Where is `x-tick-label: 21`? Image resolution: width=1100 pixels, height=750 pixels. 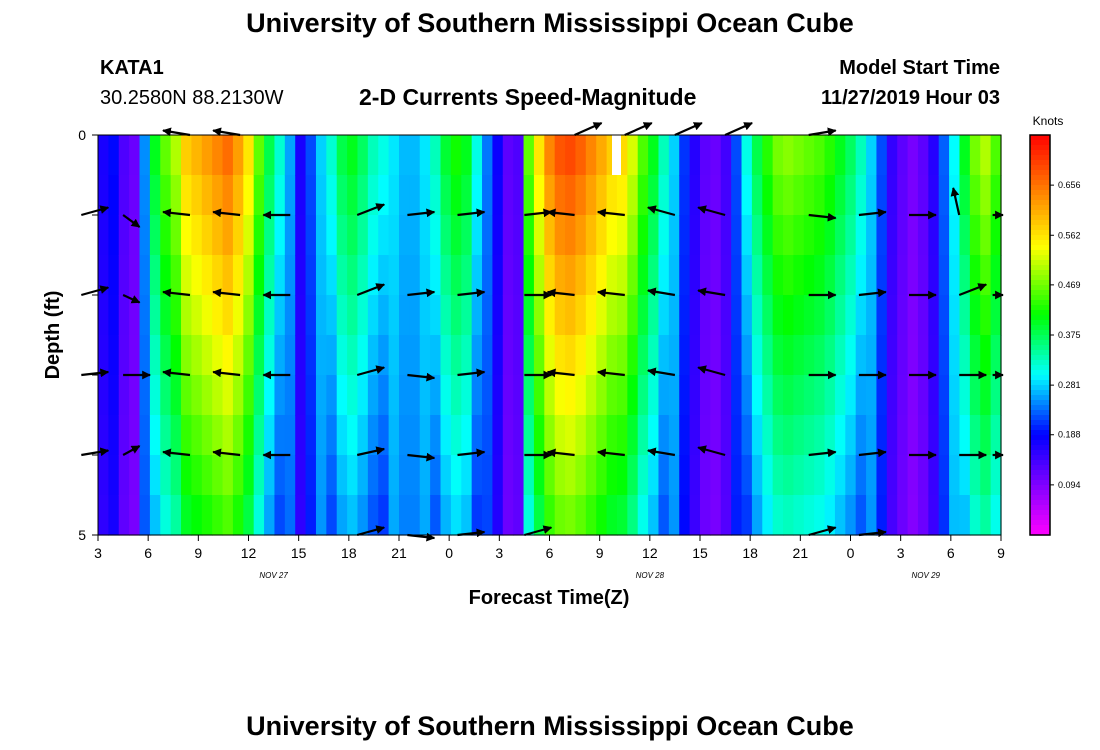 x-tick-label: 21 is located at coordinates (399, 553).